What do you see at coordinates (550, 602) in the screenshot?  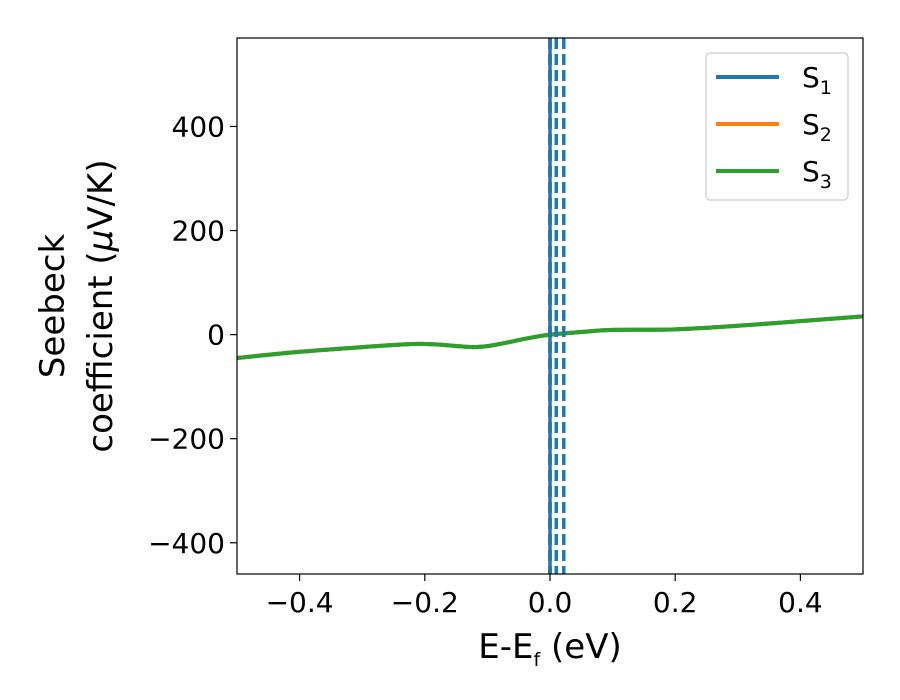 I see `x-tick-label: 0.0` at bounding box center [550, 602].